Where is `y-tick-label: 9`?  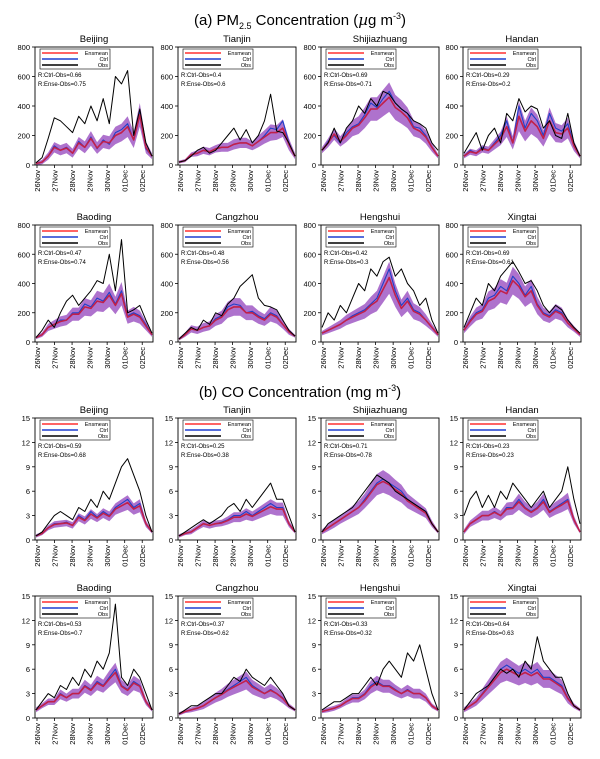
y-tick-label: 9 is located at coordinates (28, 645).